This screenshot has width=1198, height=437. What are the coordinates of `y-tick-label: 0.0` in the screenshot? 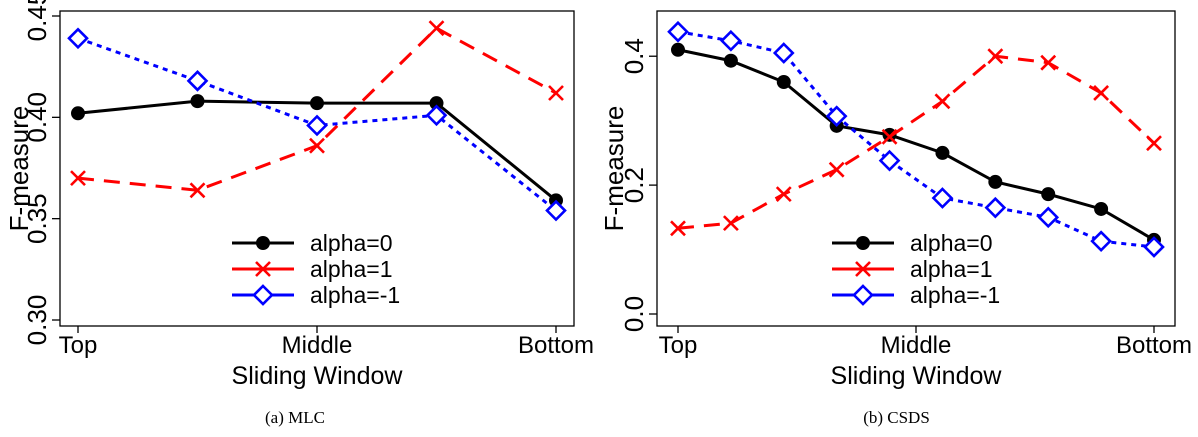 It's located at (634, 314).